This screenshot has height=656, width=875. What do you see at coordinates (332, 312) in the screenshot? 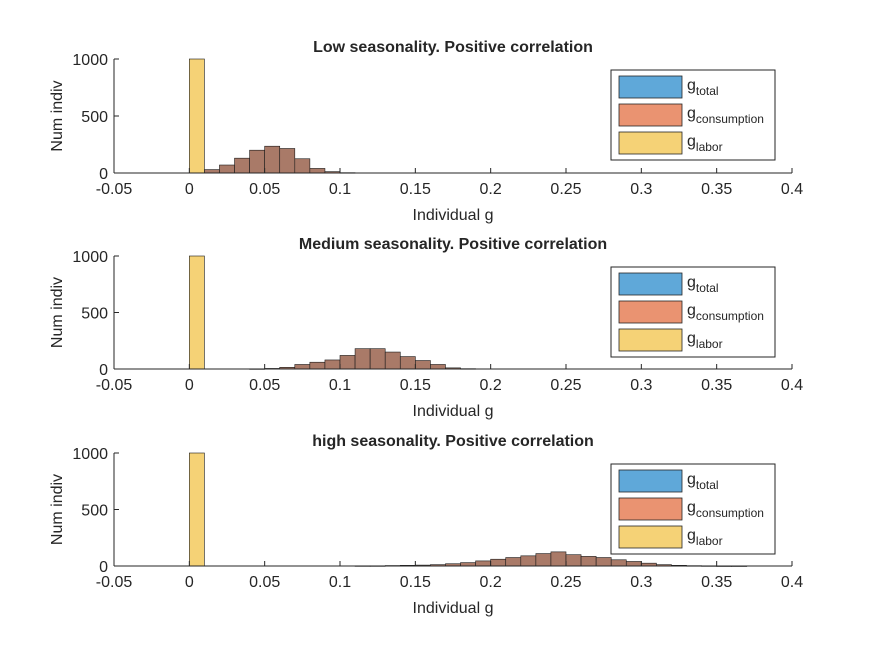
I see `bar-group` at bounding box center [332, 312].